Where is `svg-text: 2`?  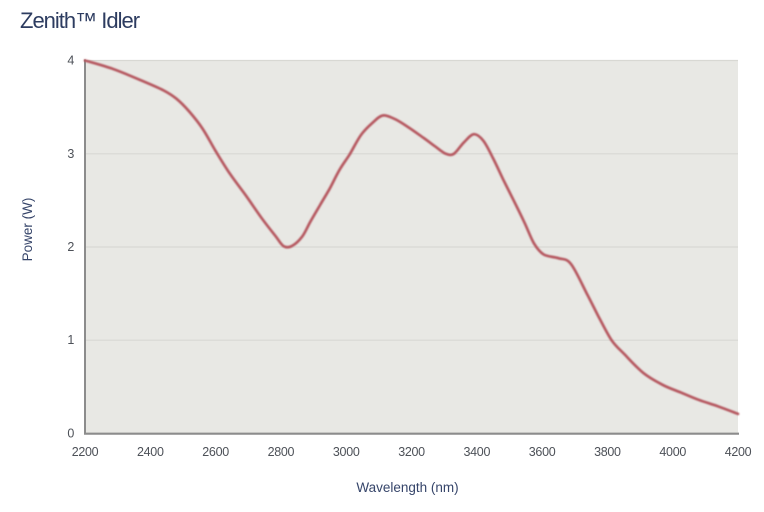
svg-text: 2 is located at coordinates (70, 247).